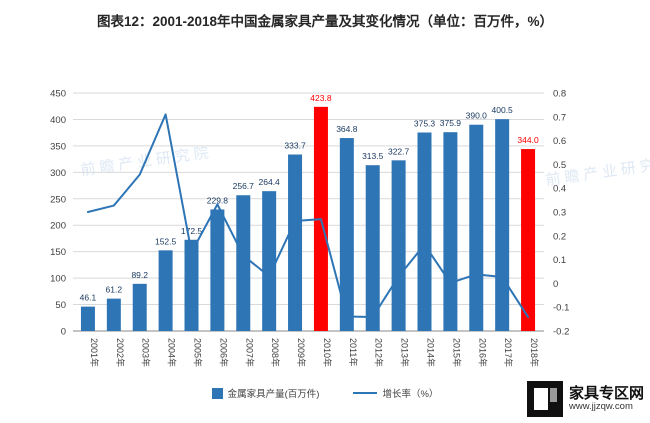  I want to click on right-axis-tick-label: 0.5, so click(559, 165).